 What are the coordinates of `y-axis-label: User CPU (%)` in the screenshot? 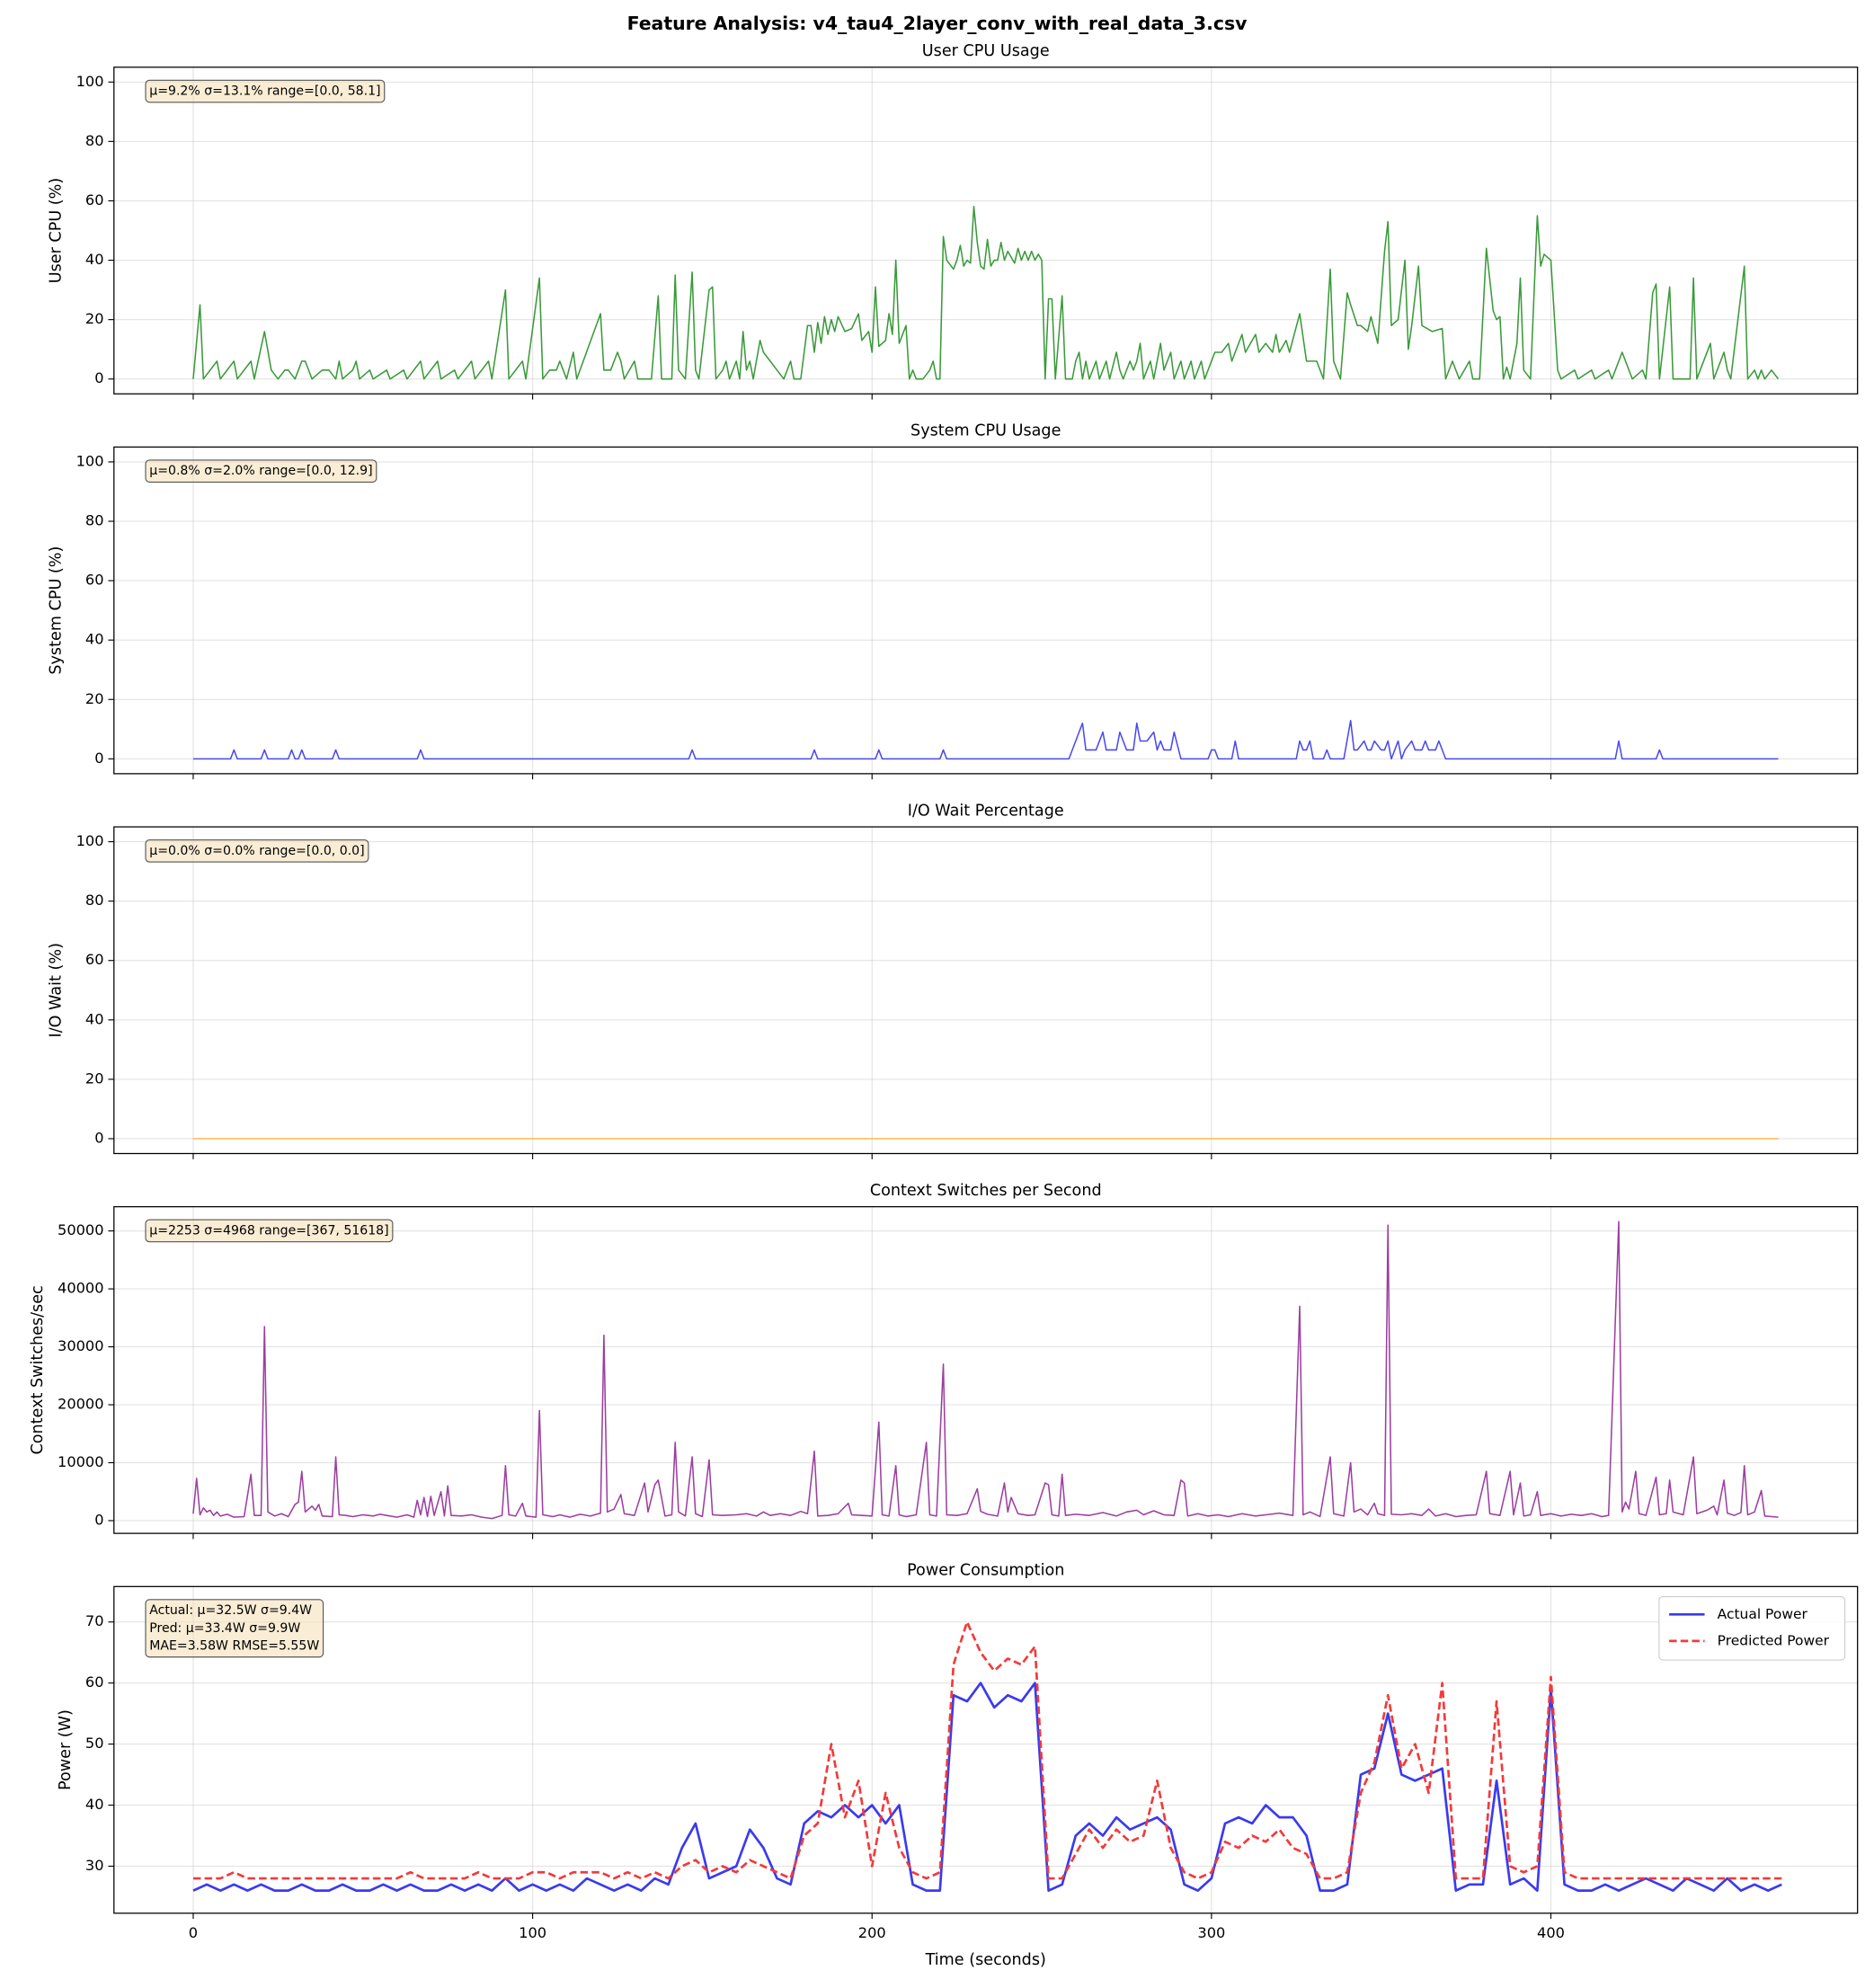 It's located at (57, 231).